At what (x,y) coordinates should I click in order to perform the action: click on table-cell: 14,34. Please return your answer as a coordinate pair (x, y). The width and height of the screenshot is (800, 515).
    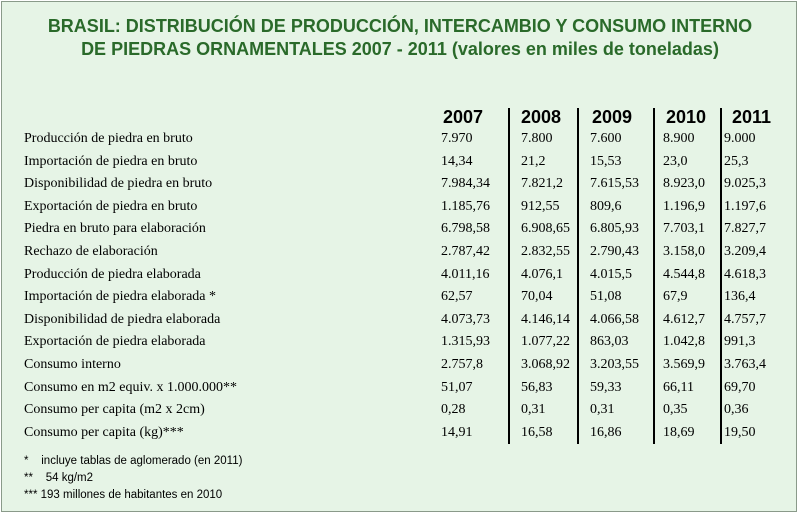
    Looking at the image, I should click on (457, 161).